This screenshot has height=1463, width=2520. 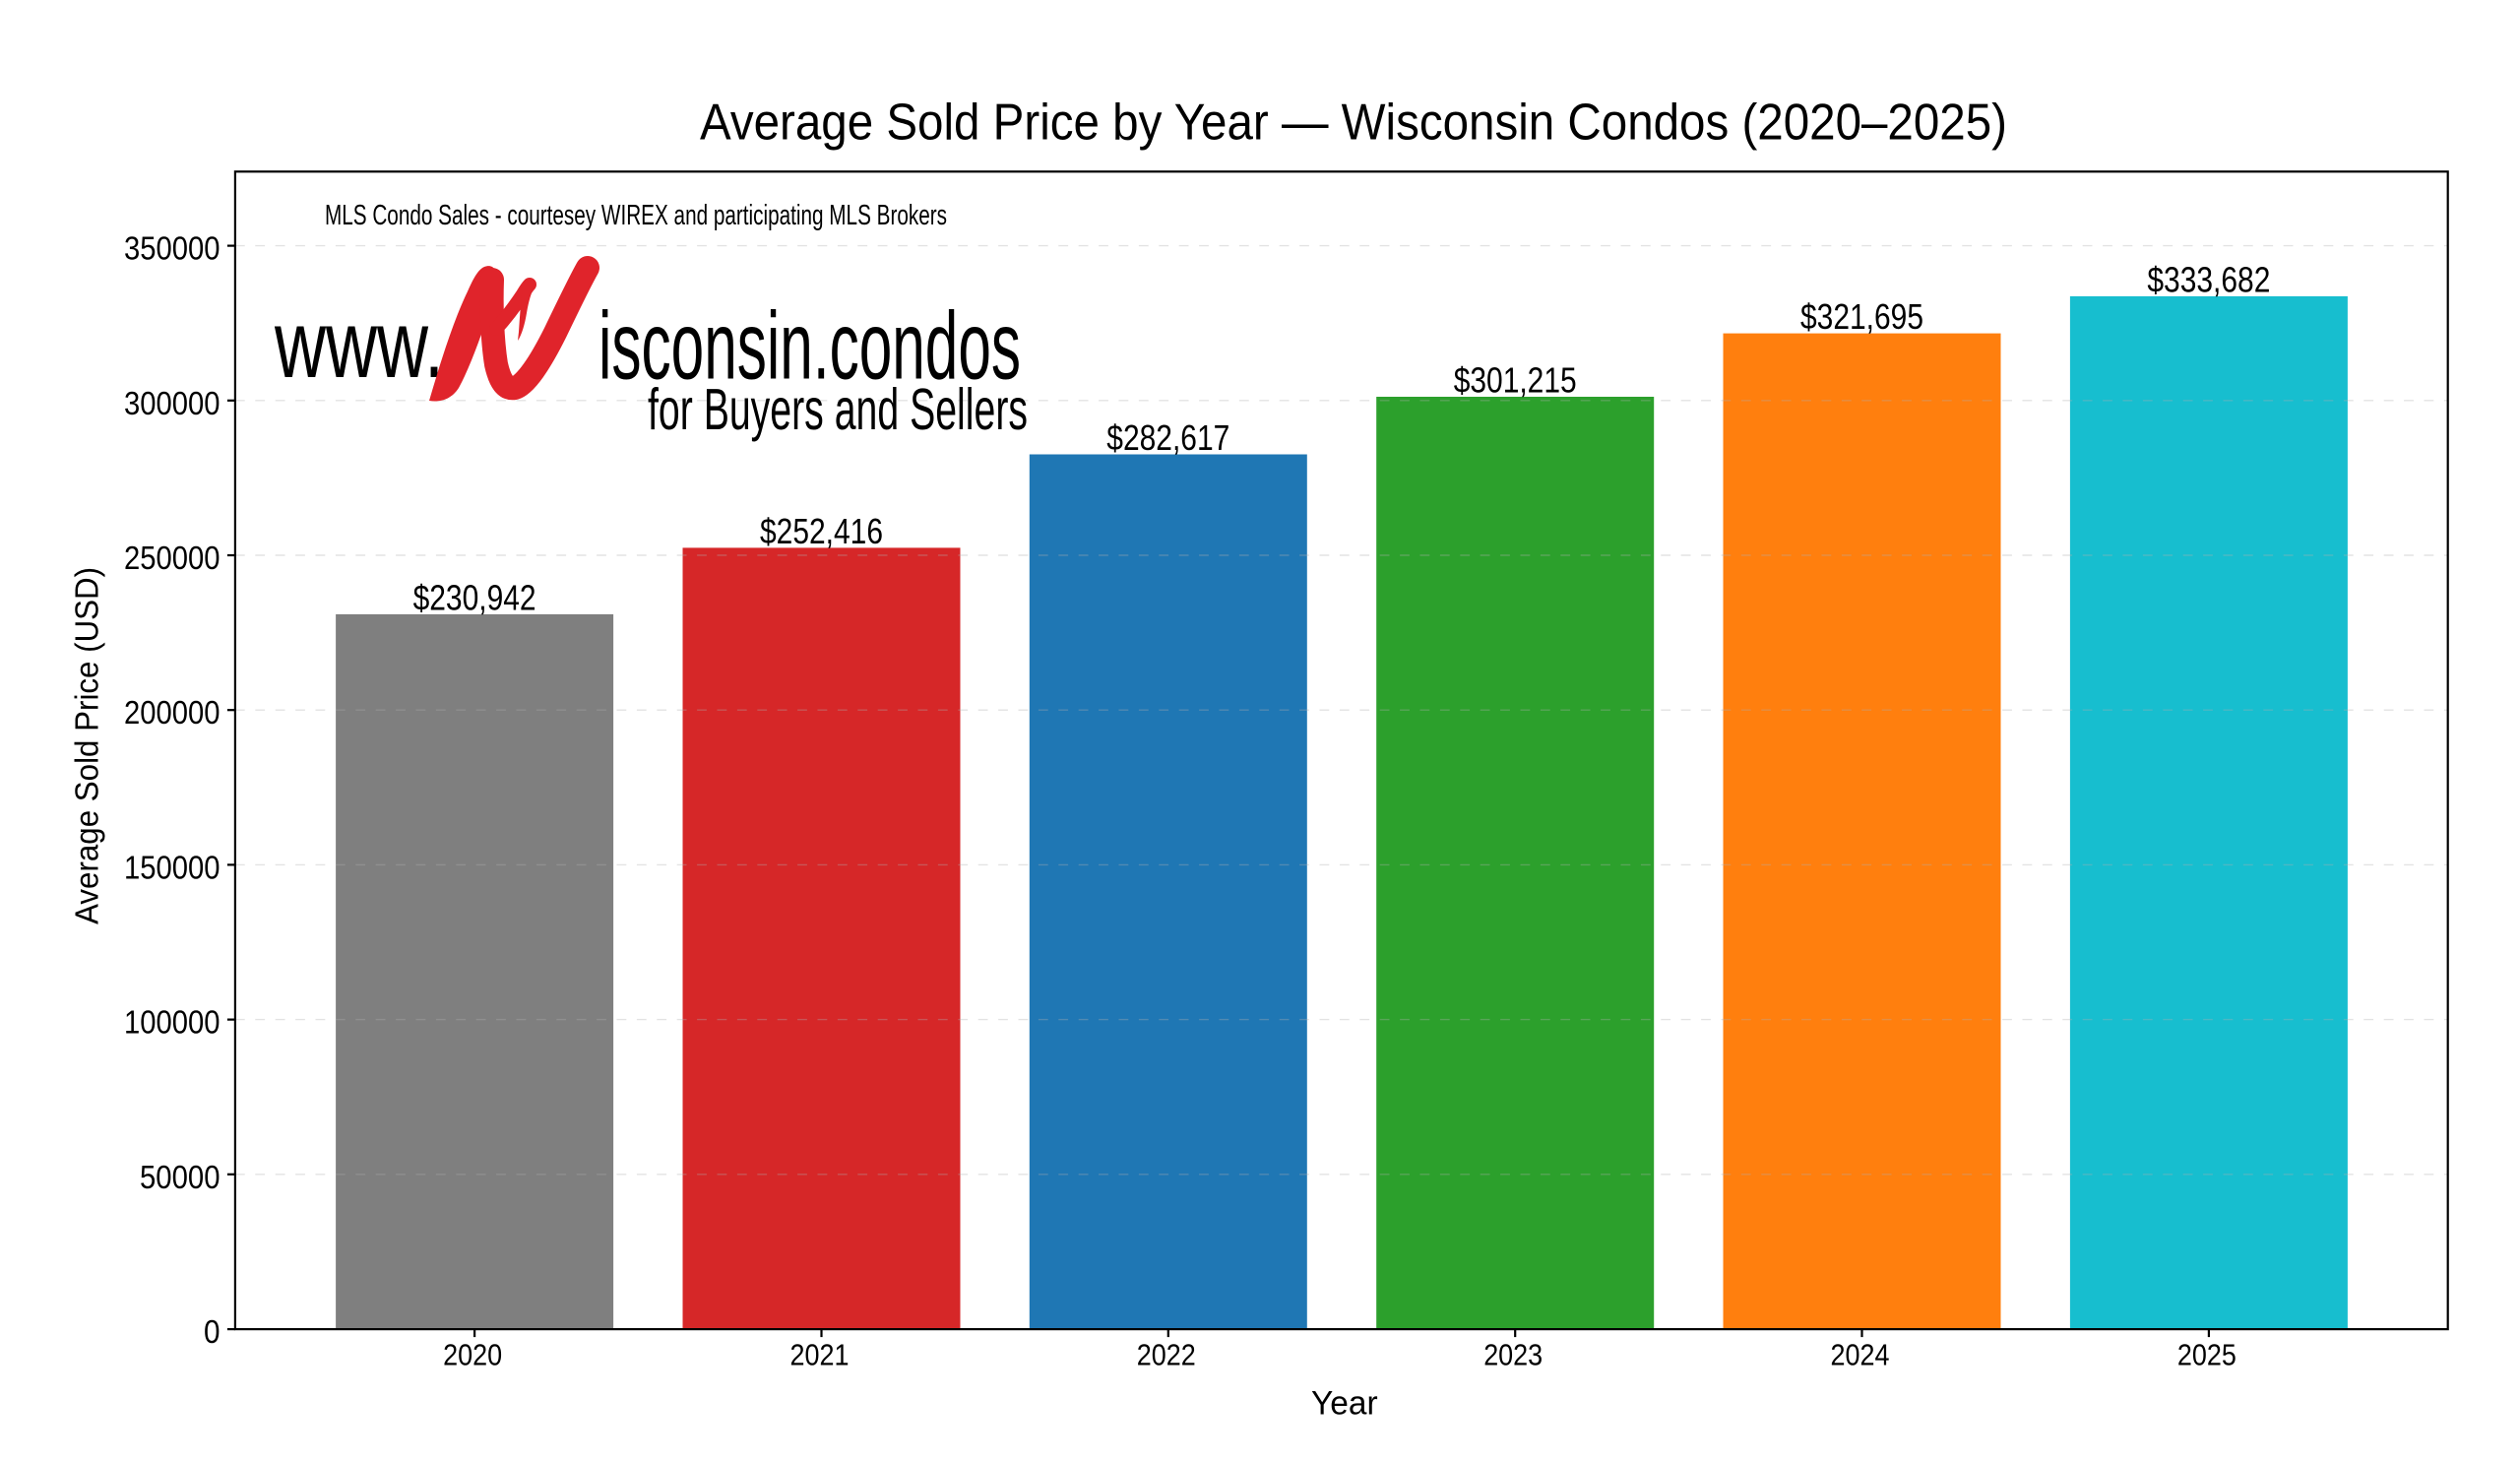 What do you see at coordinates (1344, 1404) in the screenshot?
I see `svg-text: Year` at bounding box center [1344, 1404].